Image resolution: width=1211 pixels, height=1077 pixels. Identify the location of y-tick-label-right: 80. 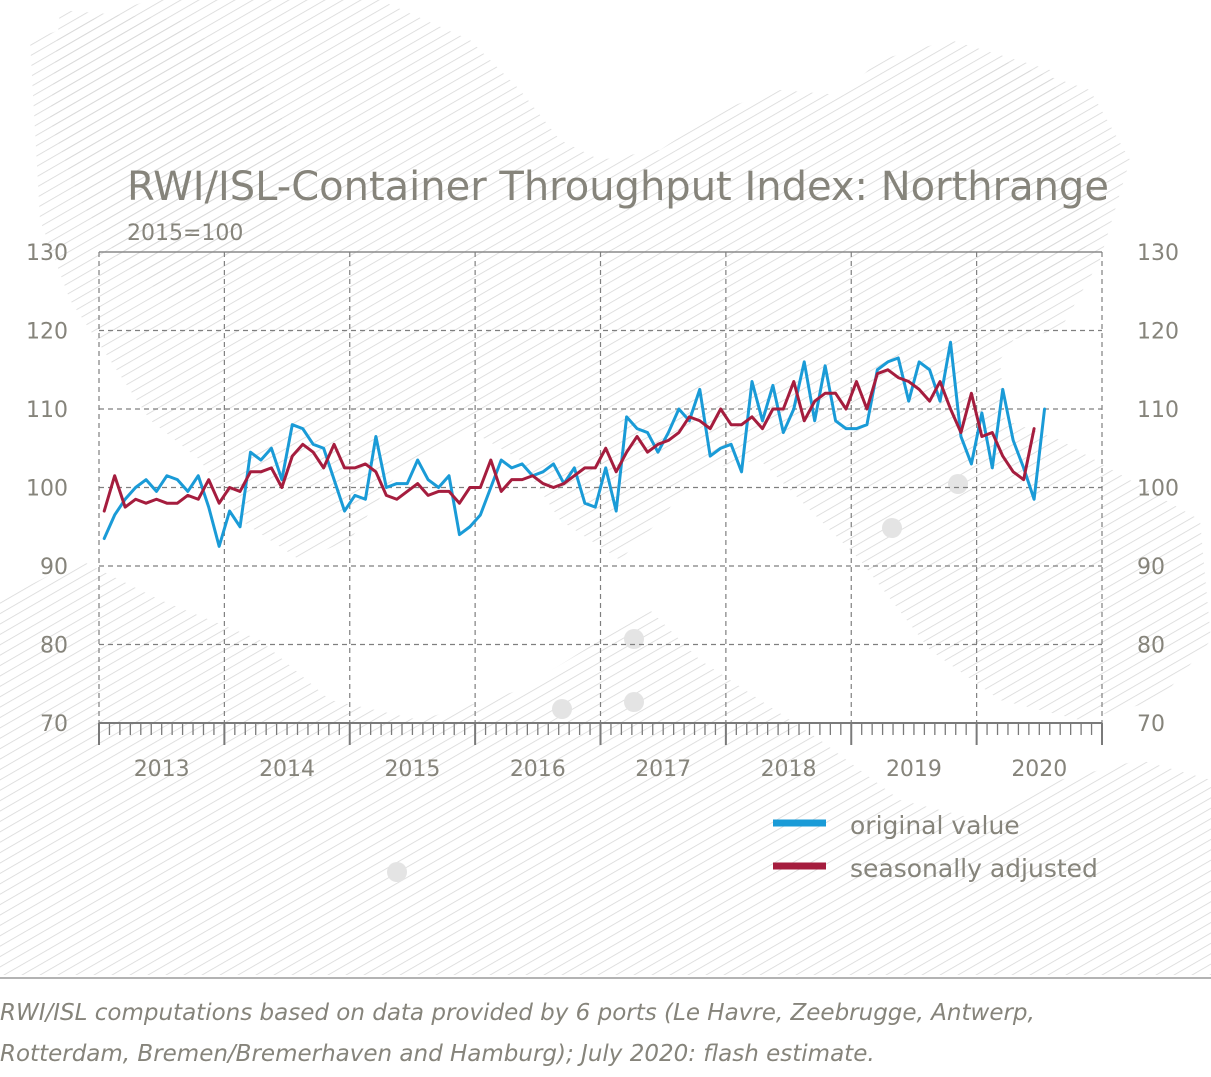
(1151, 646).